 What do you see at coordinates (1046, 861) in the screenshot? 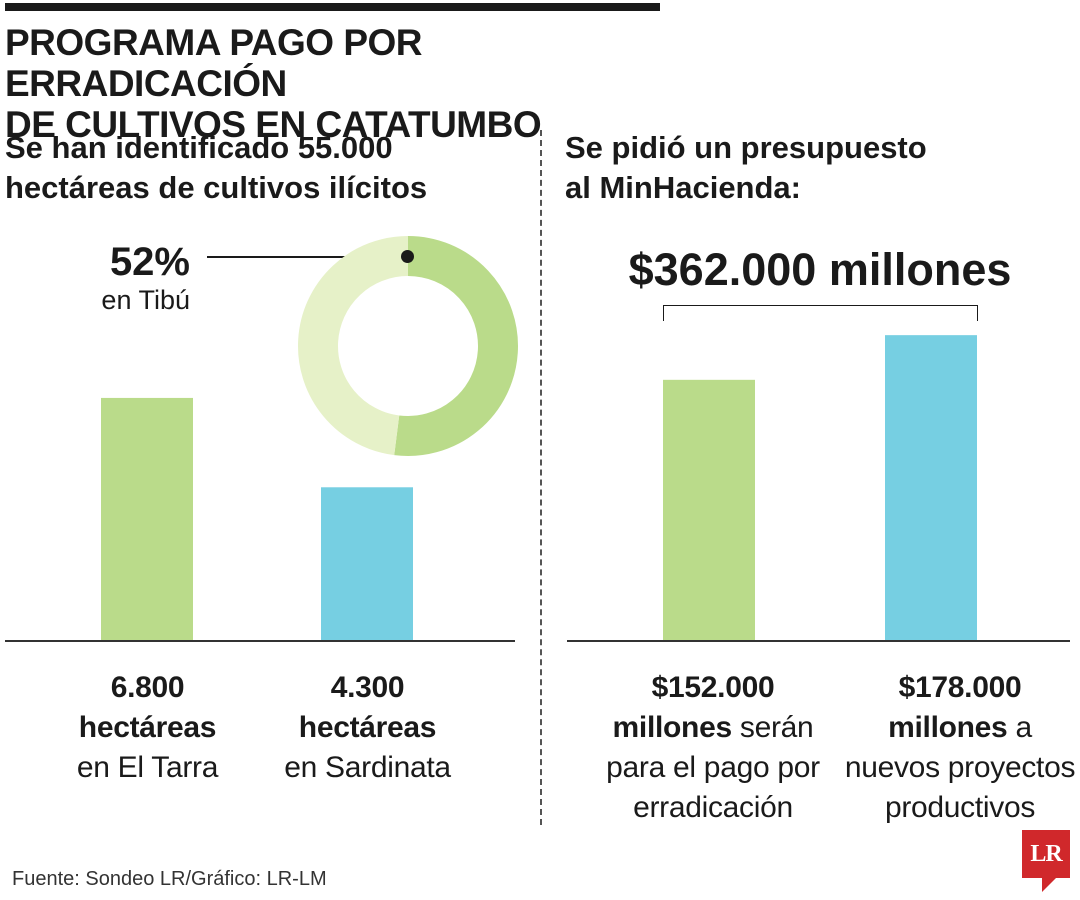
I see `lr-logo: LR` at bounding box center [1046, 861].